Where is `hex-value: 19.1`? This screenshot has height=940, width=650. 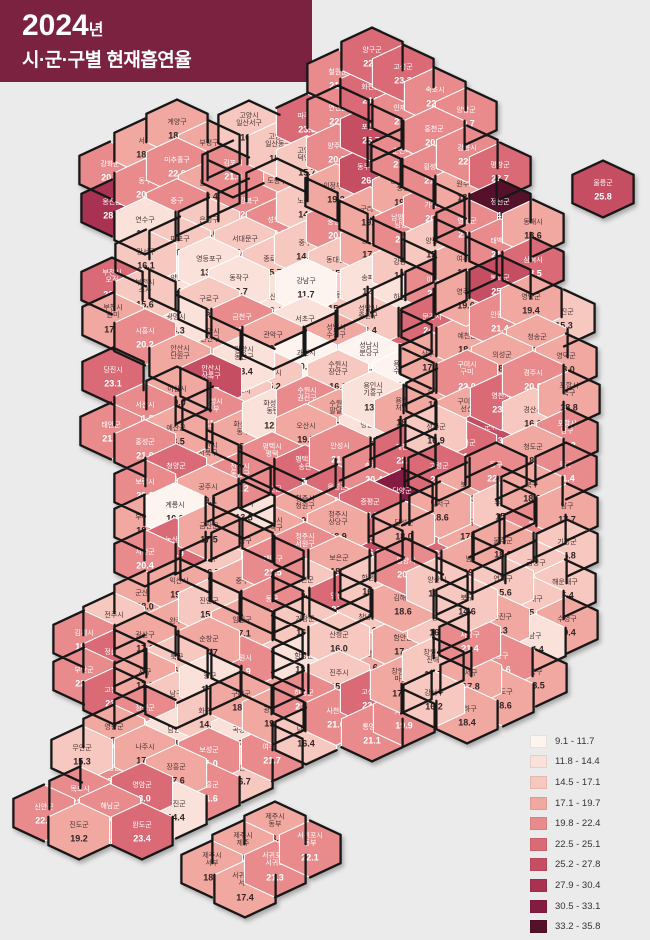
hex-value: 19.1 is located at coordinates (208, 501).